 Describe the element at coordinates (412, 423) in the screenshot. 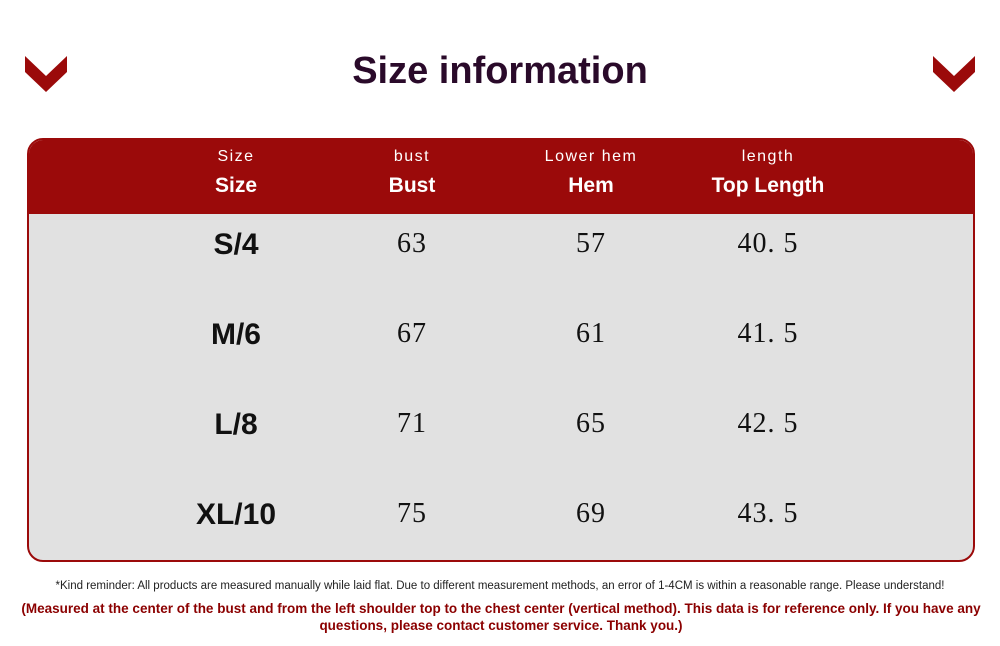

I see `measure-cell: 71` at that location.